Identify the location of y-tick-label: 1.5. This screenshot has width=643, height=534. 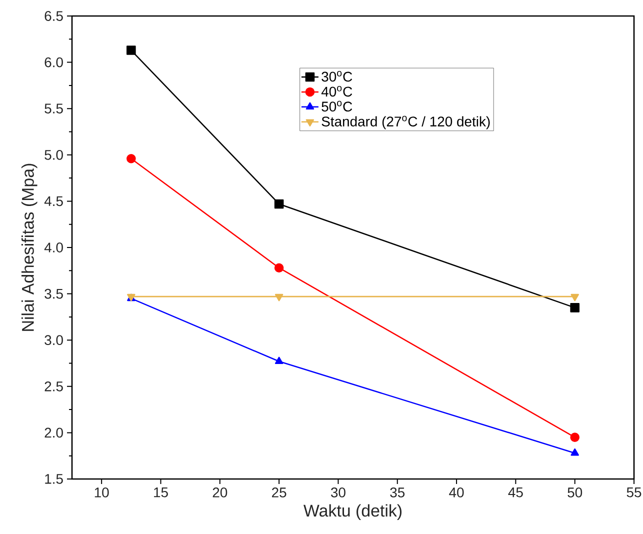
(54, 479).